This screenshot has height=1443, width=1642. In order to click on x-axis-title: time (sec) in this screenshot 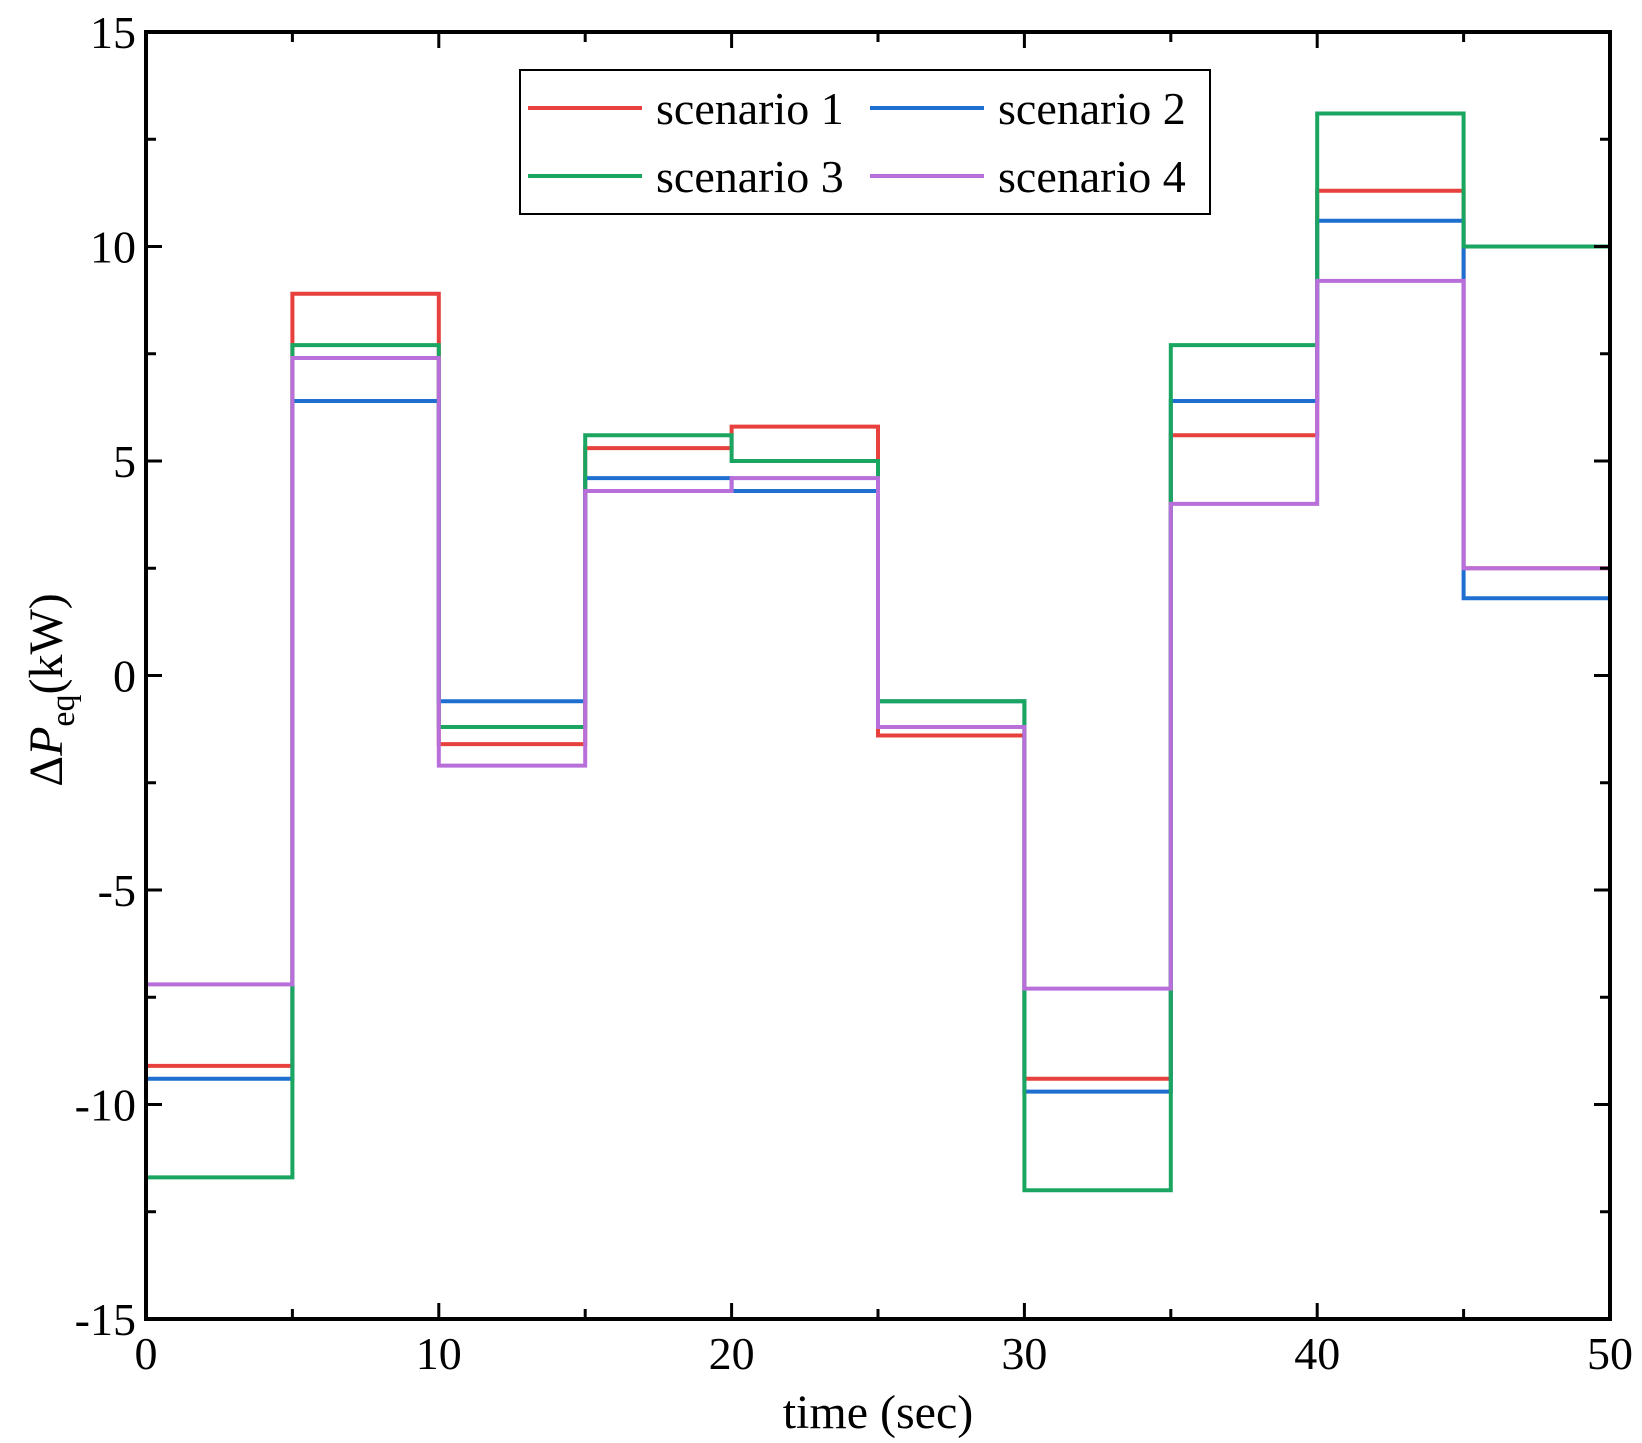, I will do `click(878, 1412)`.